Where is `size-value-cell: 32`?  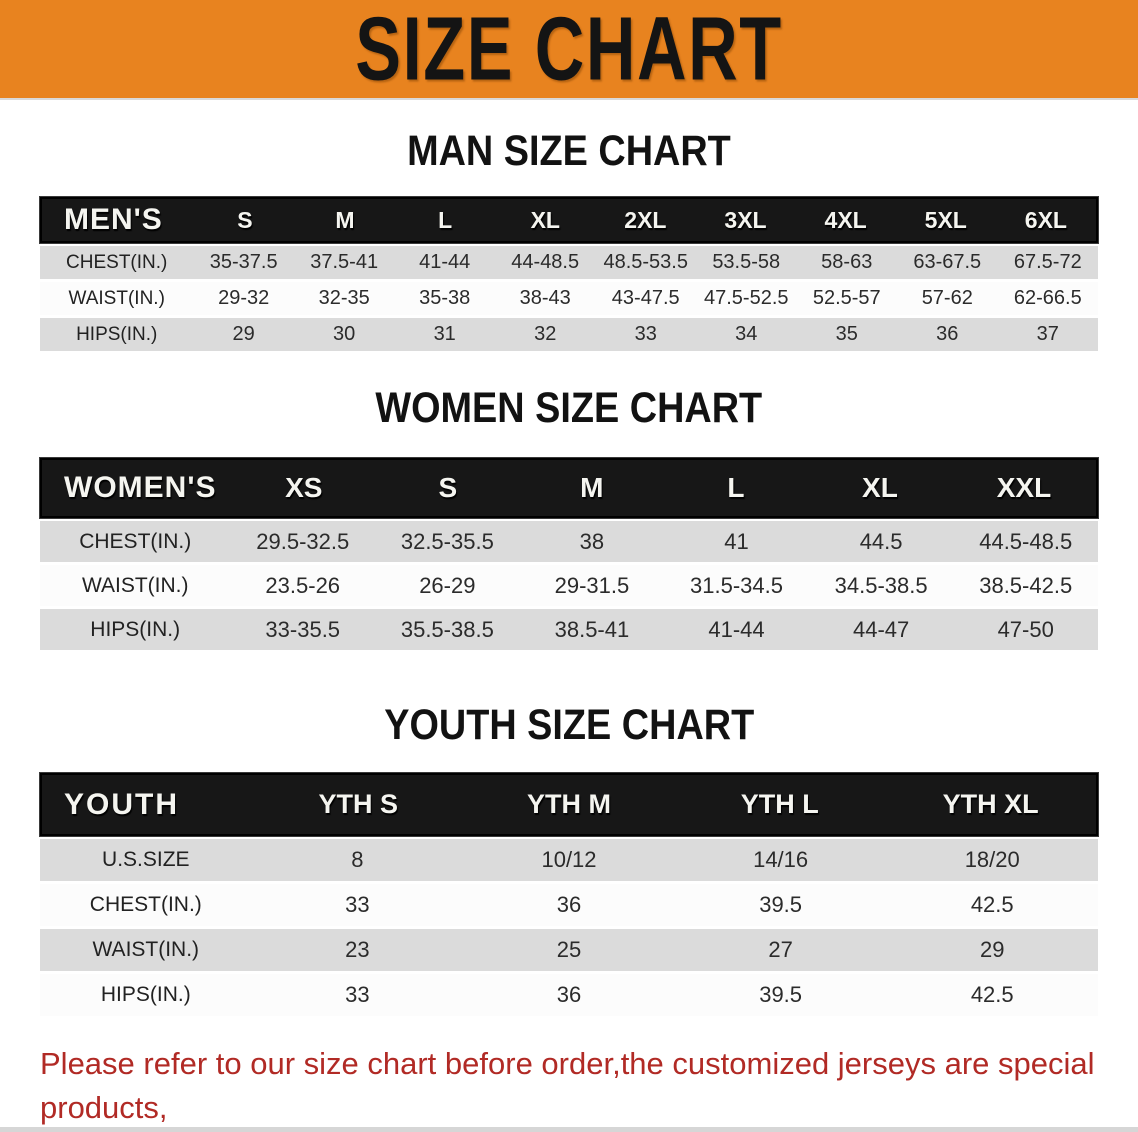
size-value-cell: 32 is located at coordinates (545, 334).